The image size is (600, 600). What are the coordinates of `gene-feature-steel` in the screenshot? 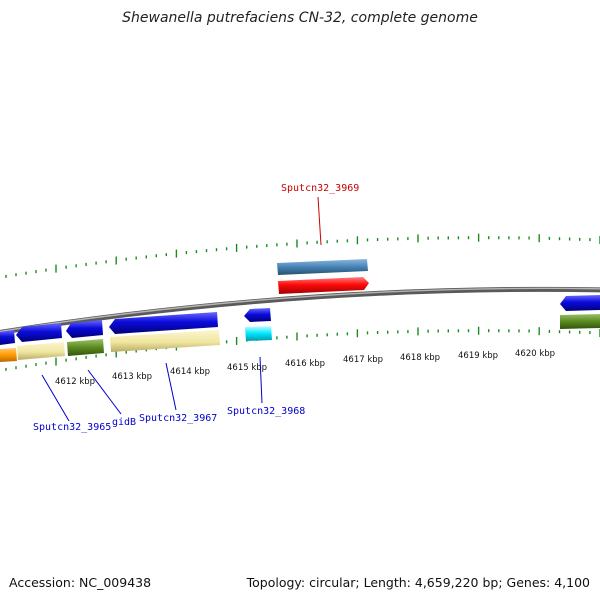 It's located at (322, 267).